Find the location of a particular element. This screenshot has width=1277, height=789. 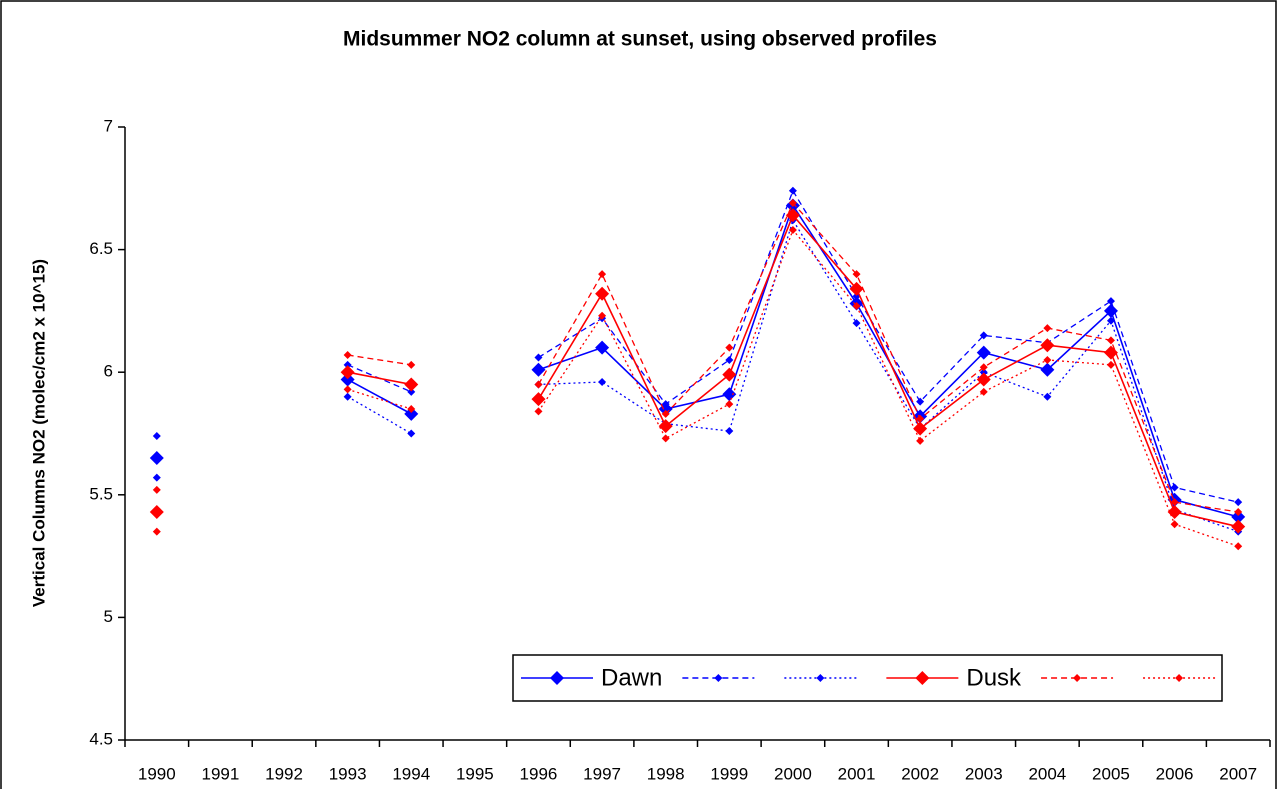

x-tick-label: 2004 is located at coordinates (1047, 773).